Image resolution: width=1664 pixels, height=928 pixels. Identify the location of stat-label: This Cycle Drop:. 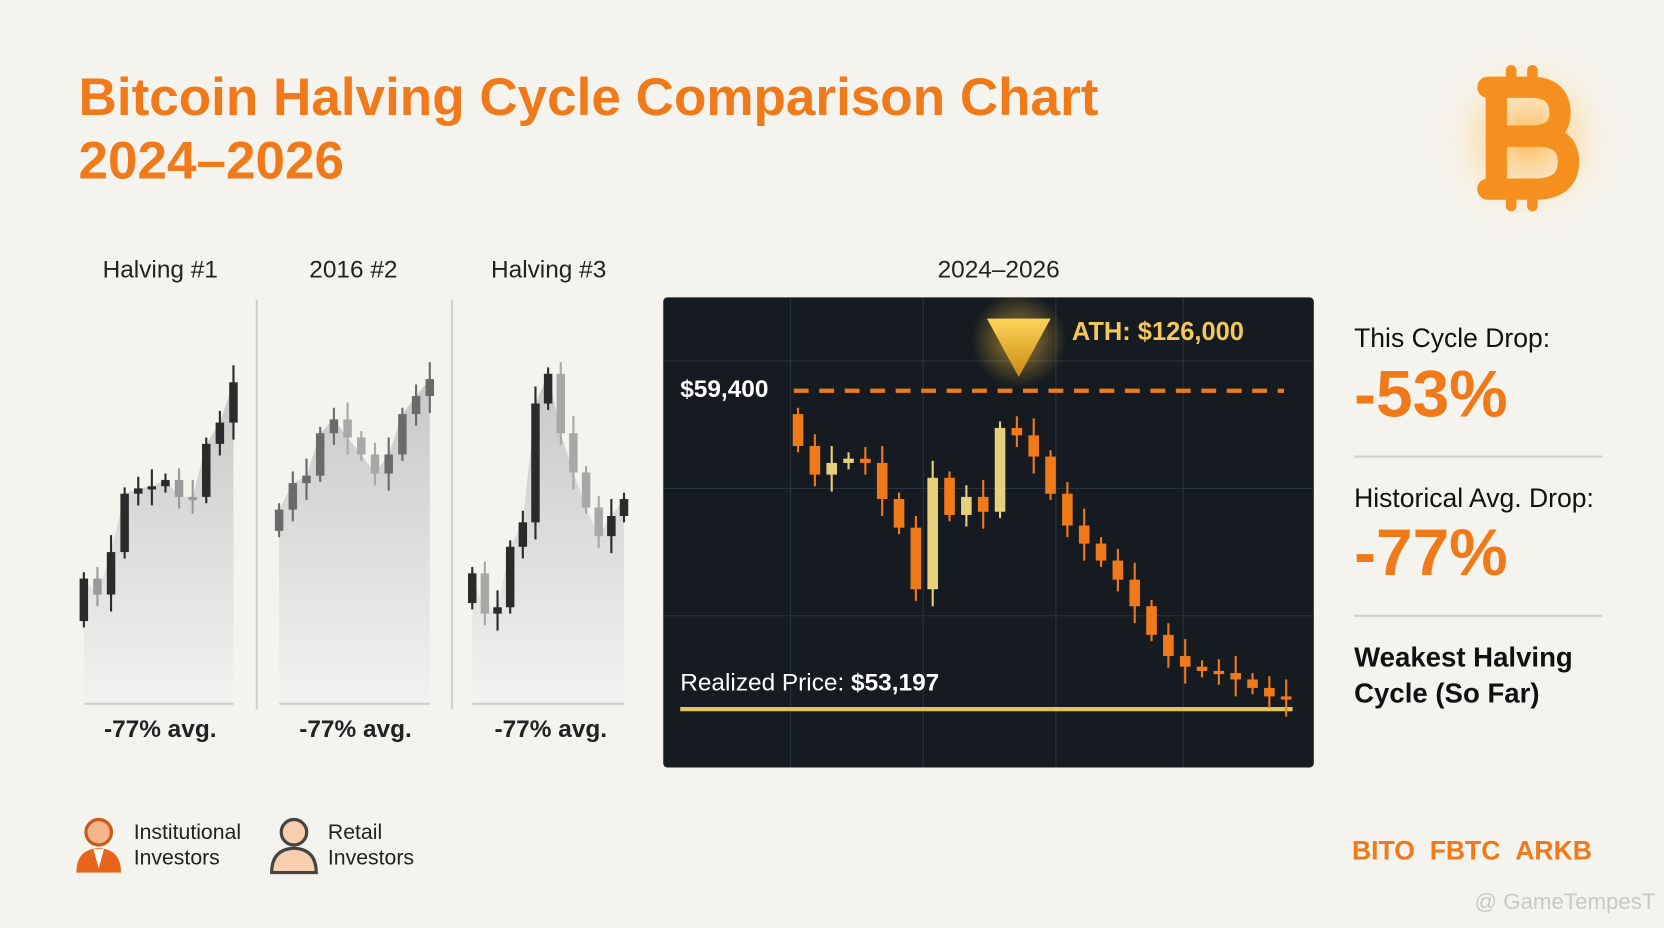
(1452, 338).